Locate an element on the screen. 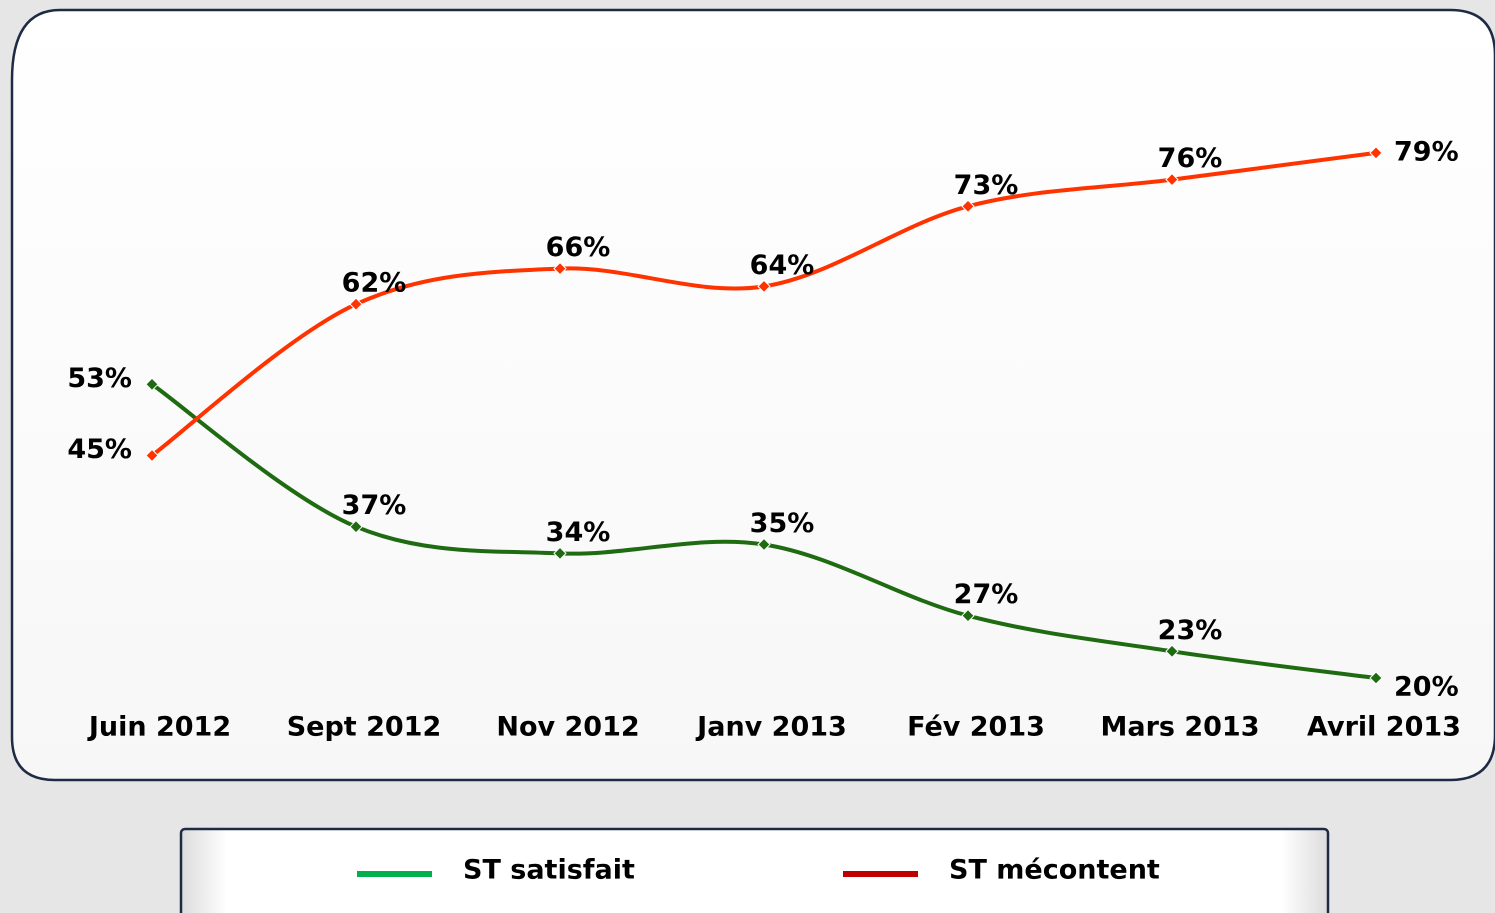 This screenshot has height=913, width=1495. data-label: 62% is located at coordinates (374, 283).